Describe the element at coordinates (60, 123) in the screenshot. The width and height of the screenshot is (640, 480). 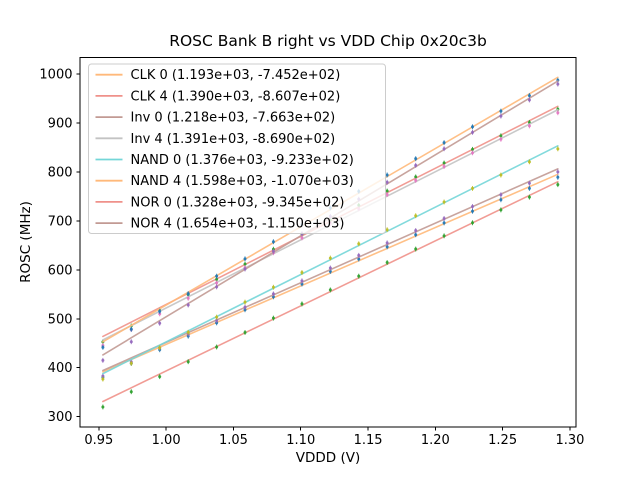
I see `y-tick-label: 900` at that location.